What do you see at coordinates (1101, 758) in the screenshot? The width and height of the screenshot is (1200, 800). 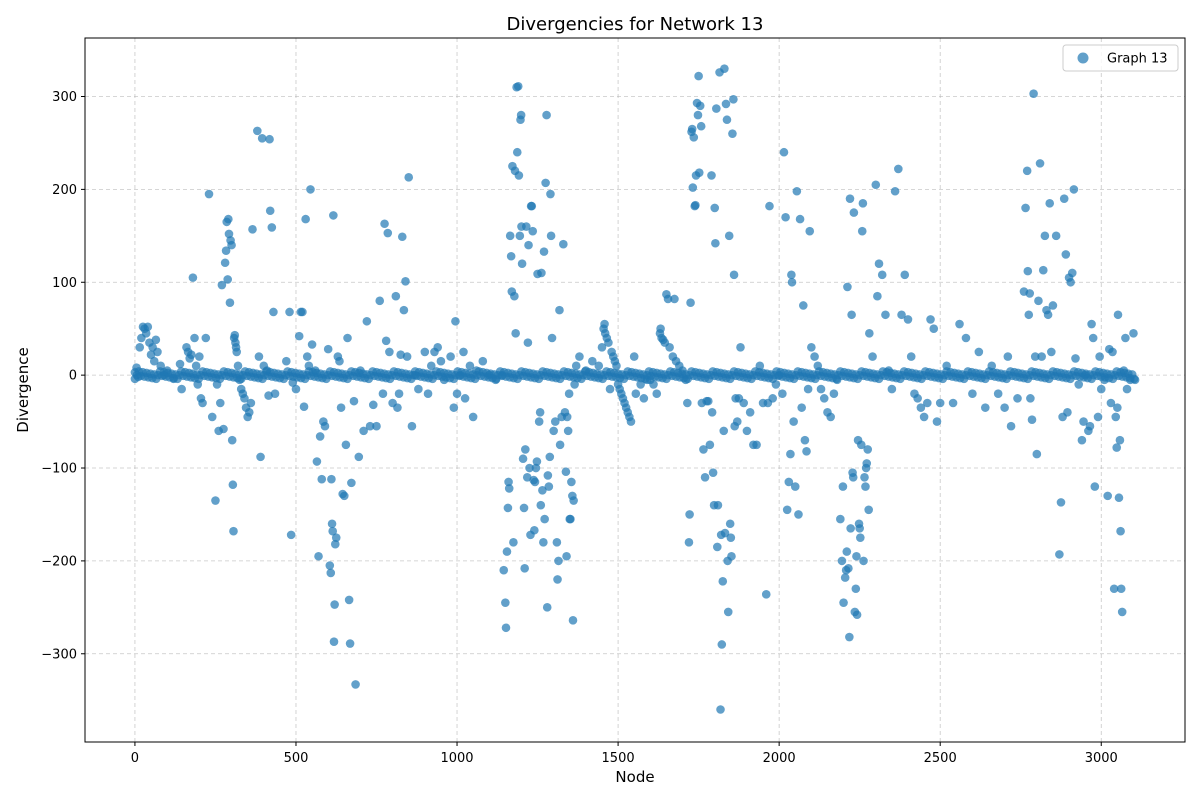 I see `x-tick-label: 3000` at bounding box center [1101, 758].